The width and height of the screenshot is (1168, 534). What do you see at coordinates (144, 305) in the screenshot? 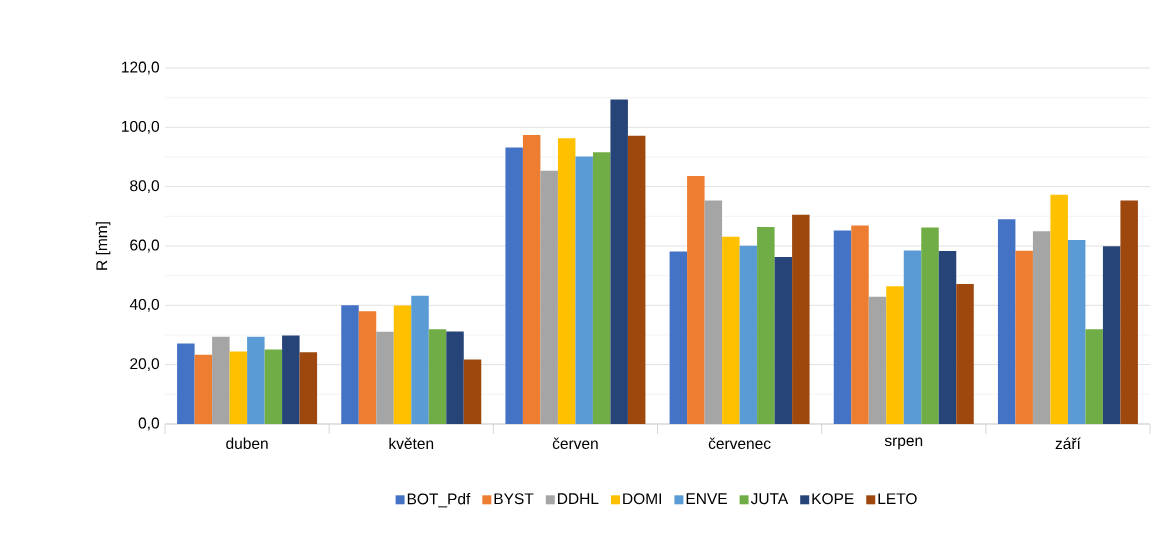
I see `y-tick-label: 40,0` at bounding box center [144, 305].